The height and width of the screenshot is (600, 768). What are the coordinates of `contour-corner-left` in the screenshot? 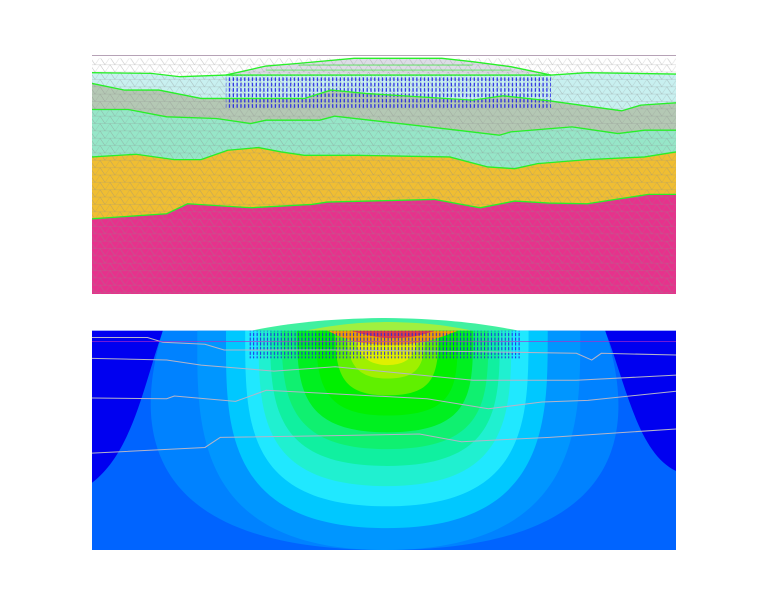 It's located at (127, 406).